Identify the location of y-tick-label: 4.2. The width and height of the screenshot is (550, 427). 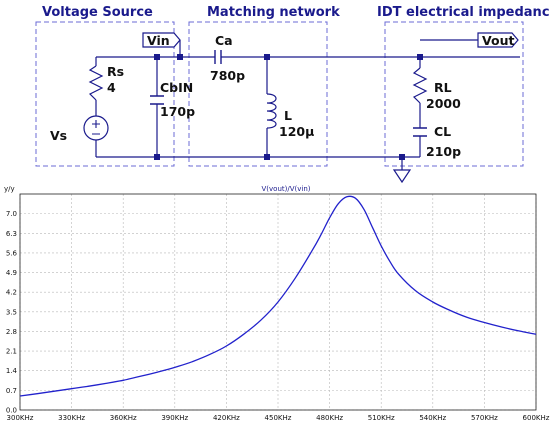
(11, 293).